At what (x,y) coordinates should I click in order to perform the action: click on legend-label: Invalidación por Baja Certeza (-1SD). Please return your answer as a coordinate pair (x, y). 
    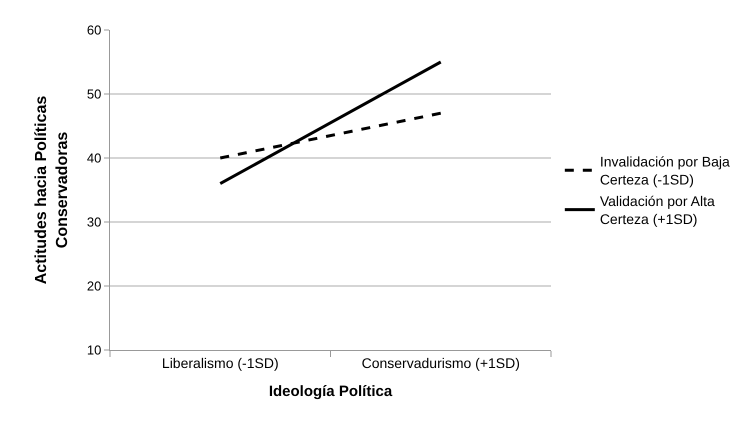
    Looking at the image, I should click on (665, 171).